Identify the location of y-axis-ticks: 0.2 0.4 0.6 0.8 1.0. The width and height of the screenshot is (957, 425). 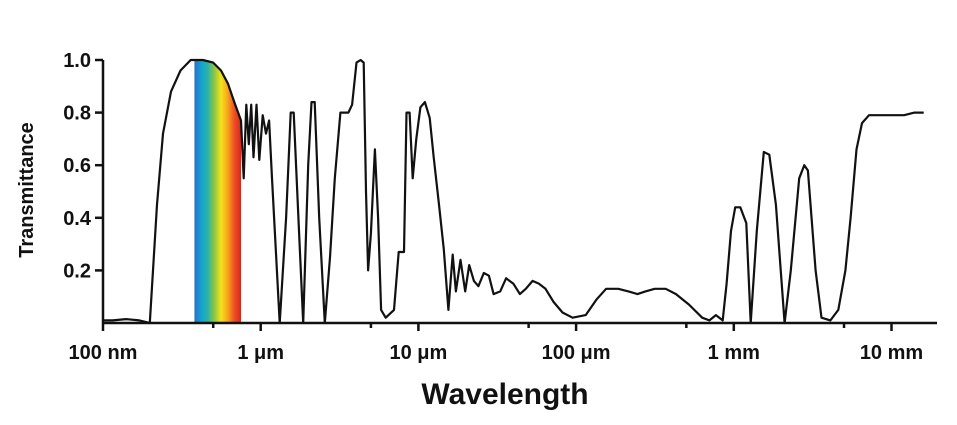
(83, 166).